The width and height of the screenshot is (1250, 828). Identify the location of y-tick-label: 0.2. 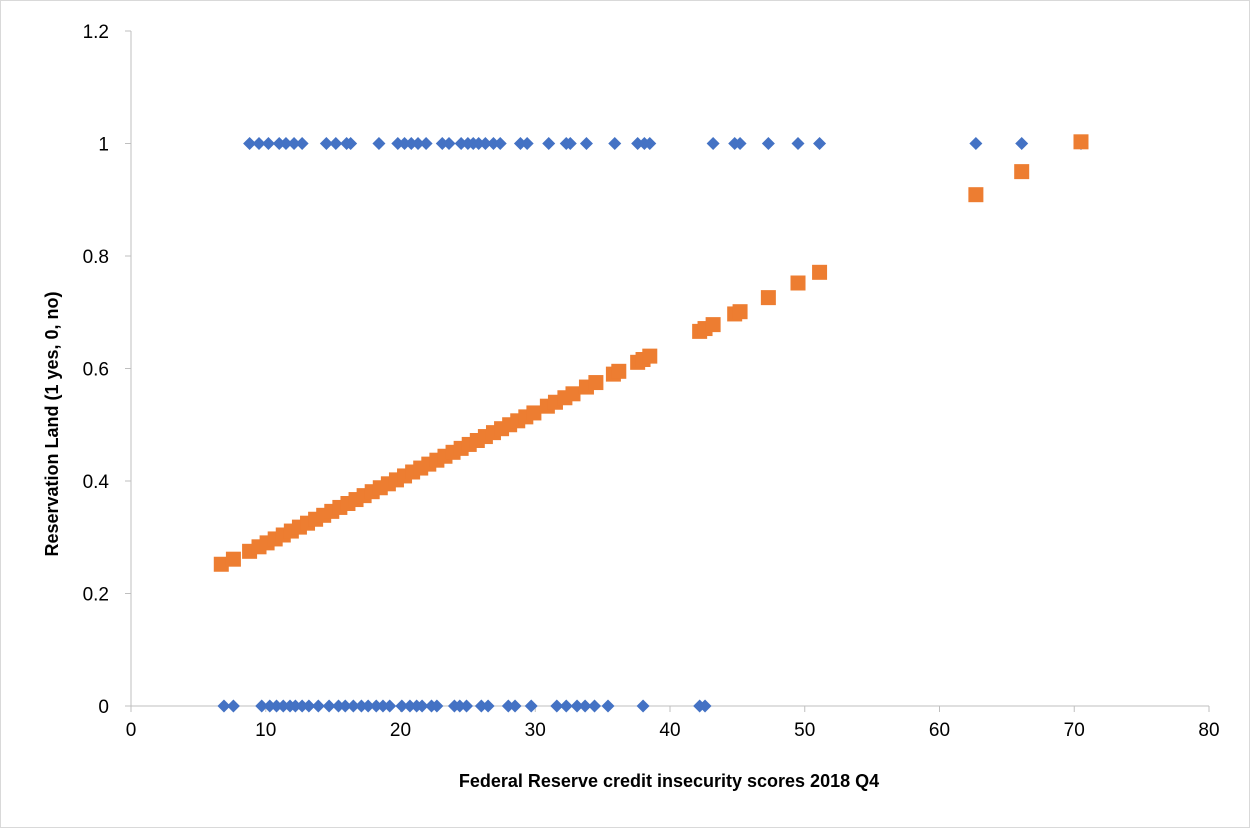
(96, 595).